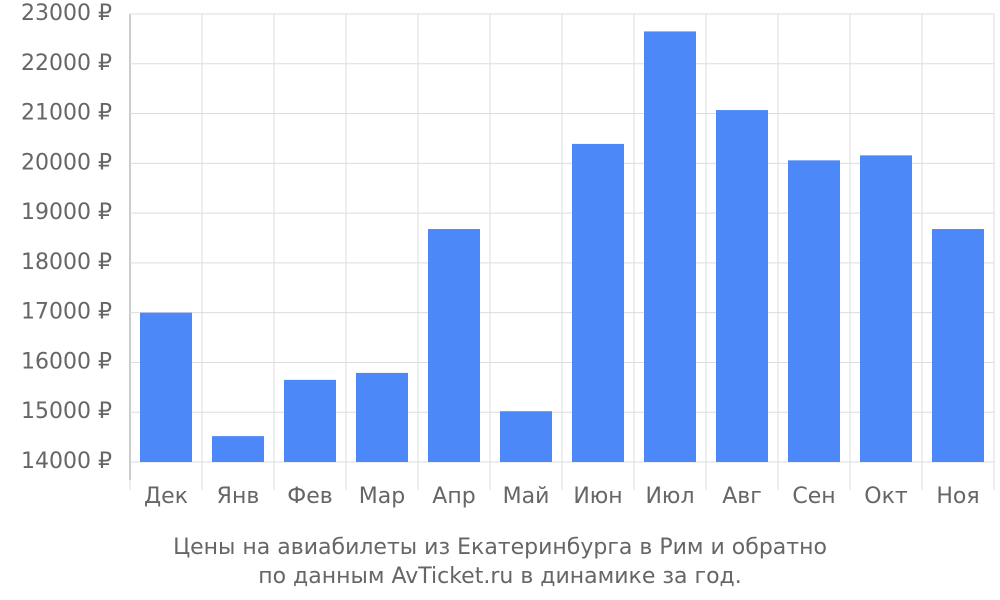  I want to click on y-tick-label: 23000 ₽, so click(66, 13).